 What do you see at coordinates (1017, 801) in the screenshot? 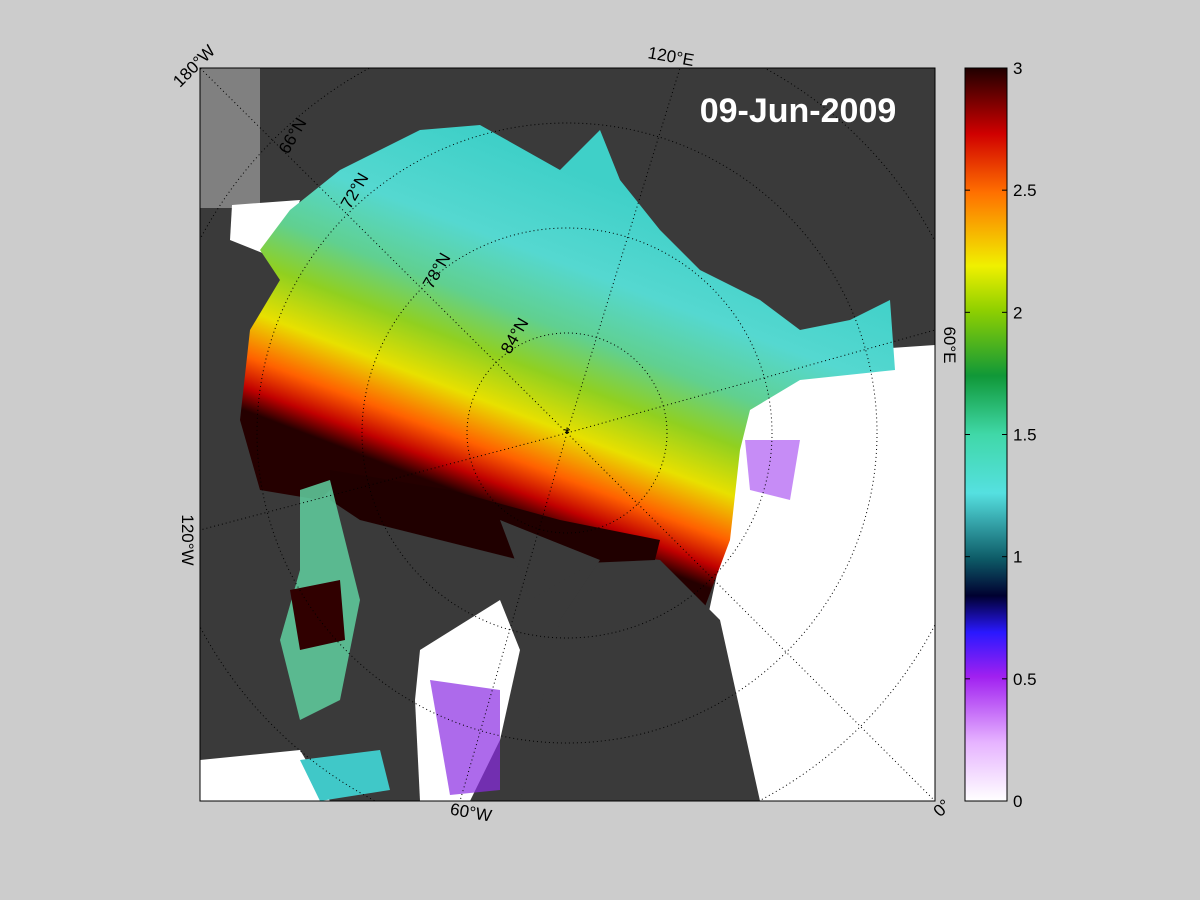
I see `colorbar-tick-label: 0` at bounding box center [1017, 801].